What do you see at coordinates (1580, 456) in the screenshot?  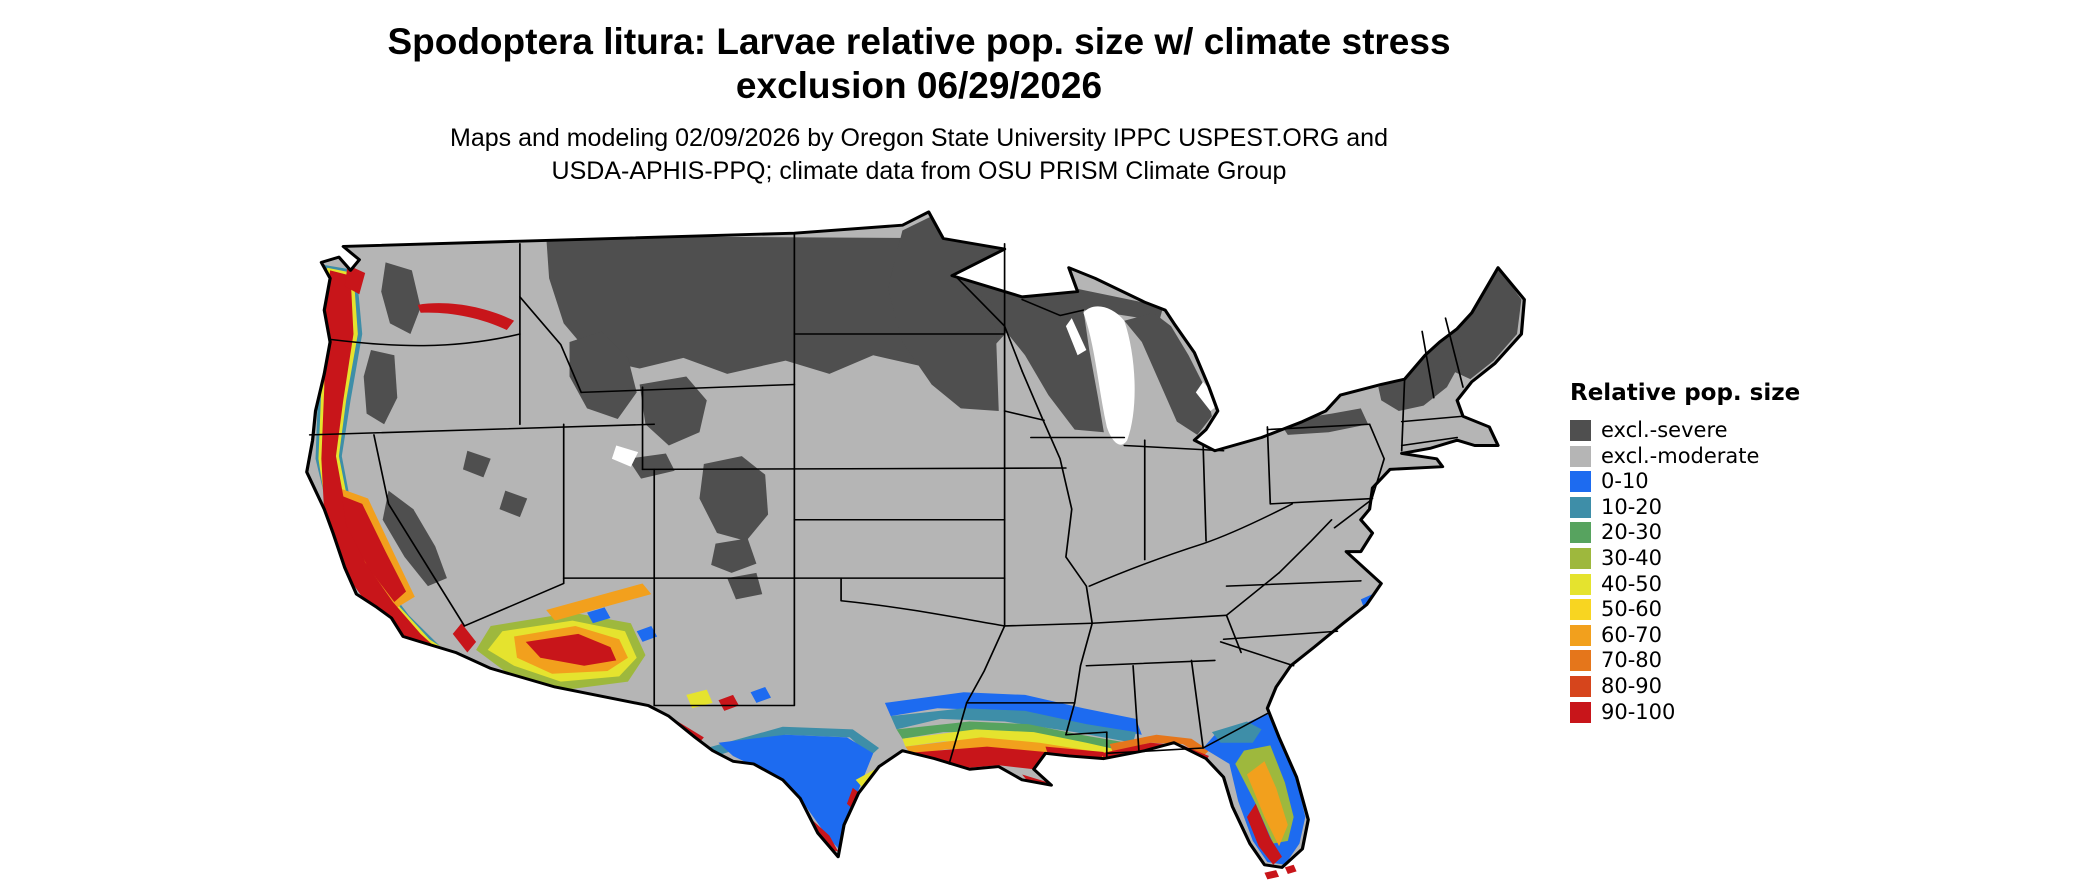 I see `legend-swatch-excl-moderate` at bounding box center [1580, 456].